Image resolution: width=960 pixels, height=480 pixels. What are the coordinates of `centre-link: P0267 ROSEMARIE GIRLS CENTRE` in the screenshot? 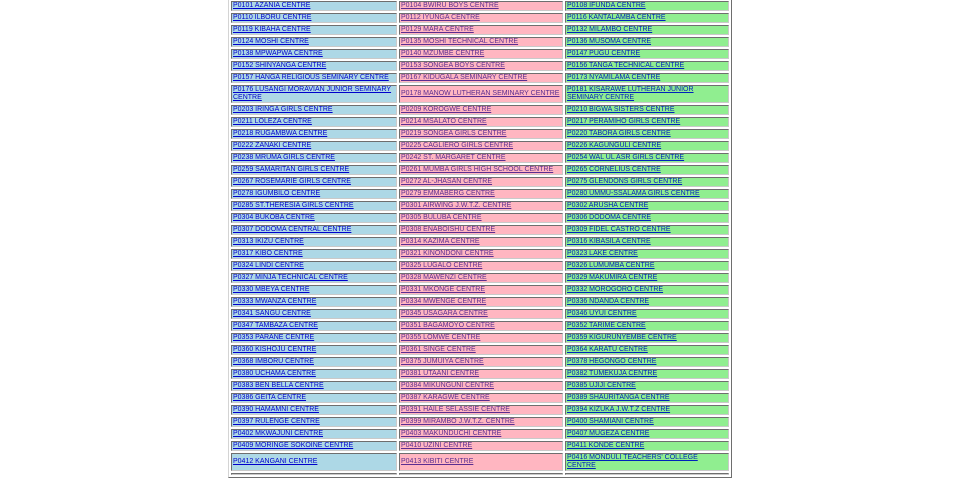 It's located at (292, 181).